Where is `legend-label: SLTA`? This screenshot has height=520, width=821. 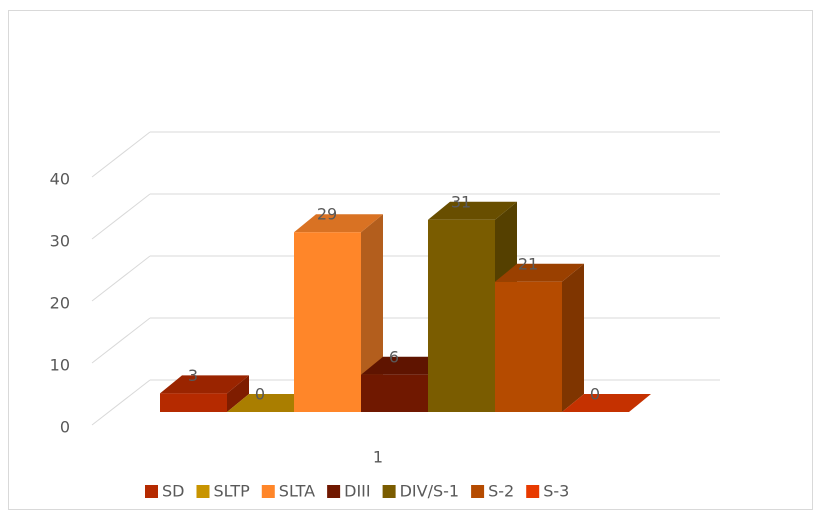
legend-label: SLTA is located at coordinates (297, 491).